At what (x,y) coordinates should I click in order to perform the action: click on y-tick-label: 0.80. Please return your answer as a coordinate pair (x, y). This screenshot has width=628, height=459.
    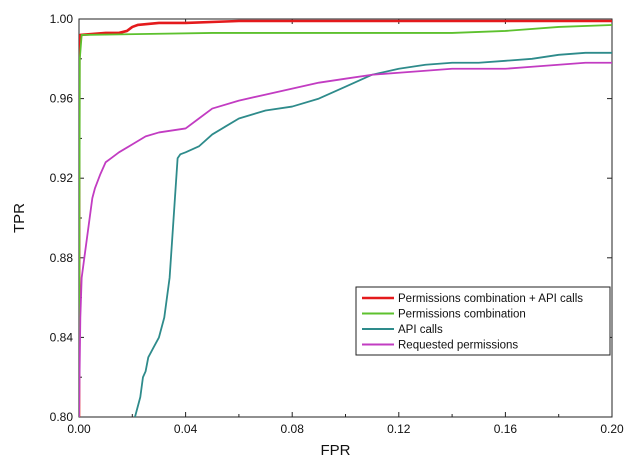
    Looking at the image, I should click on (62, 417).